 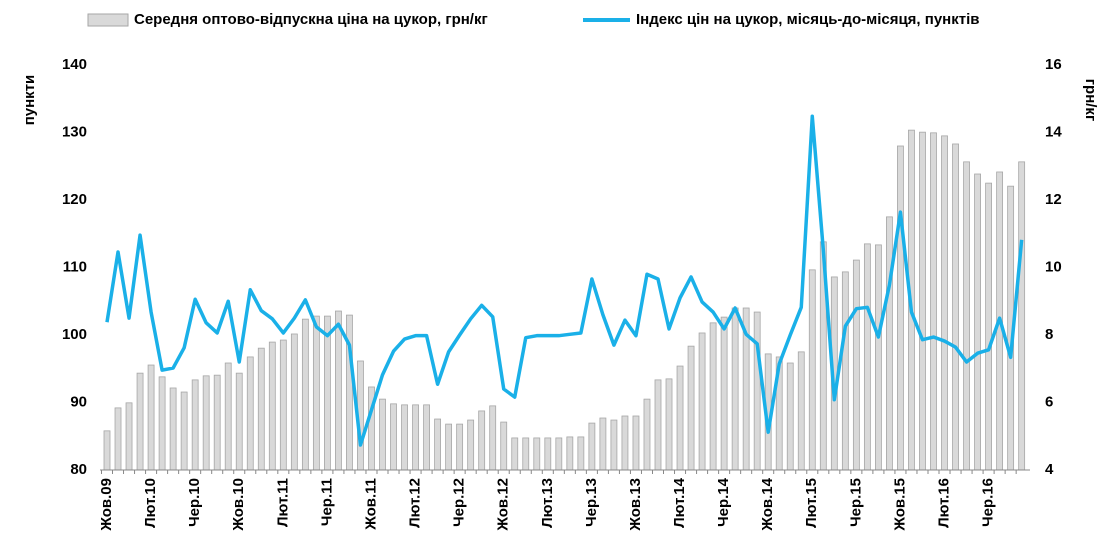 What do you see at coordinates (723, 502) in the screenshot?
I see `x-tick-label: Чер.14` at bounding box center [723, 502].